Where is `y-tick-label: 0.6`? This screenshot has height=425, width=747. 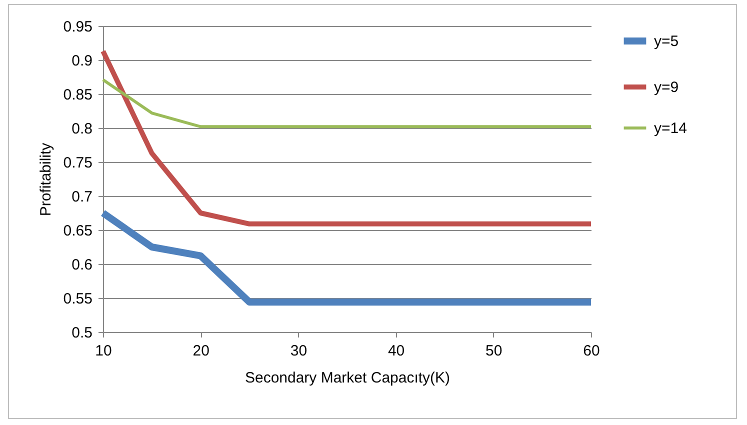
y-tick-label: 0.6 is located at coordinates (82, 265).